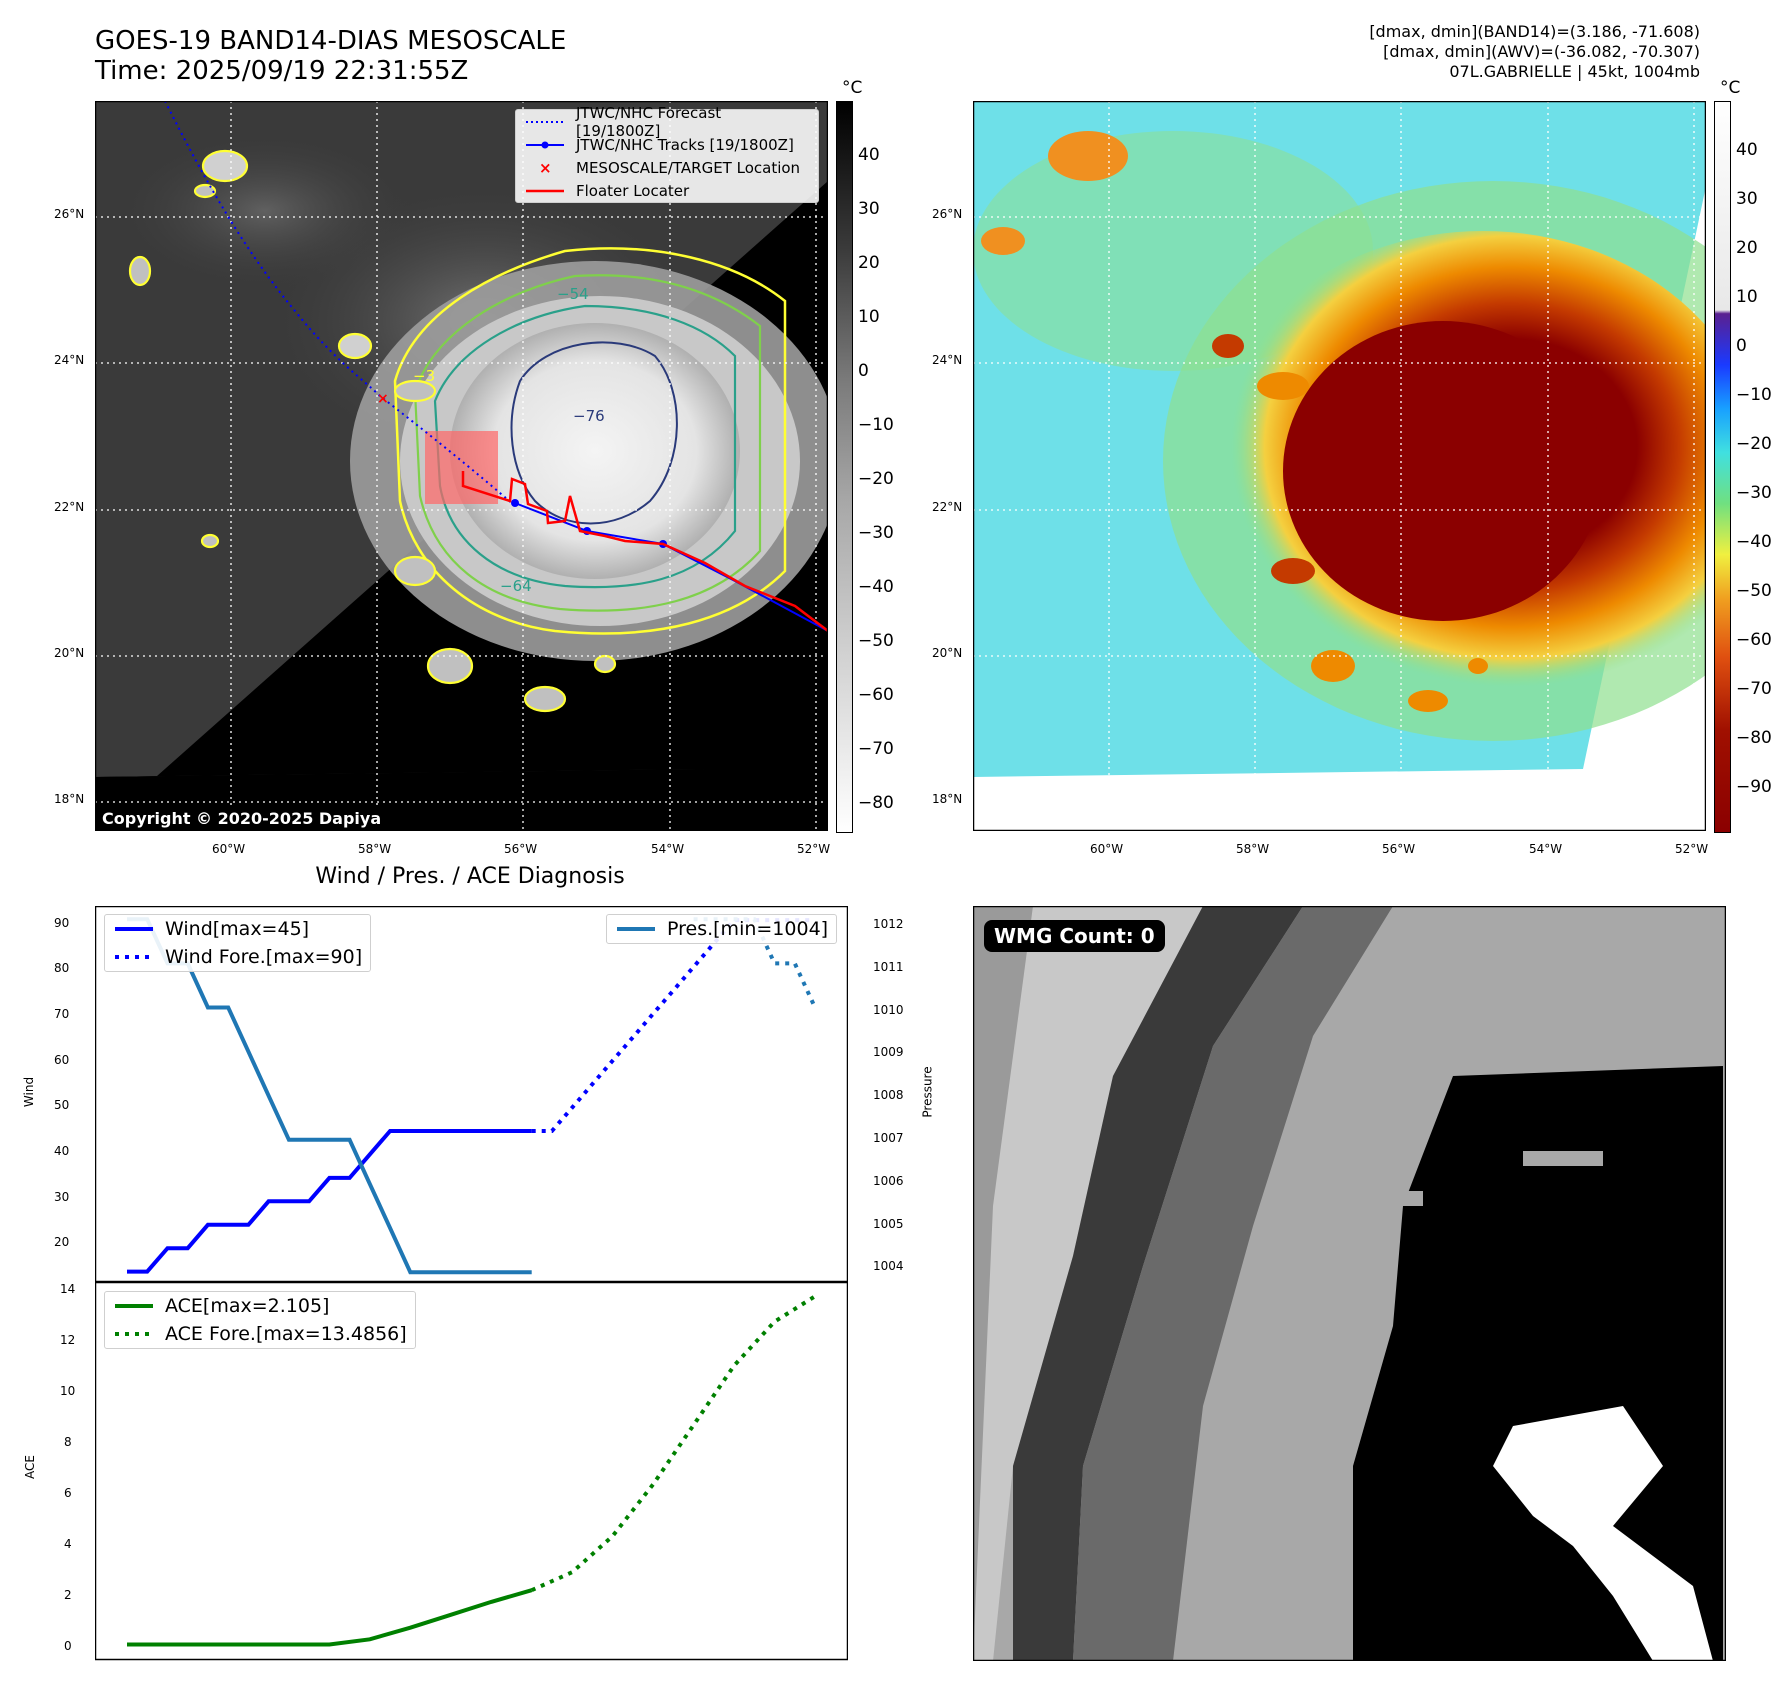  I want to click on pres-tick: 1010, so click(888, 1010).